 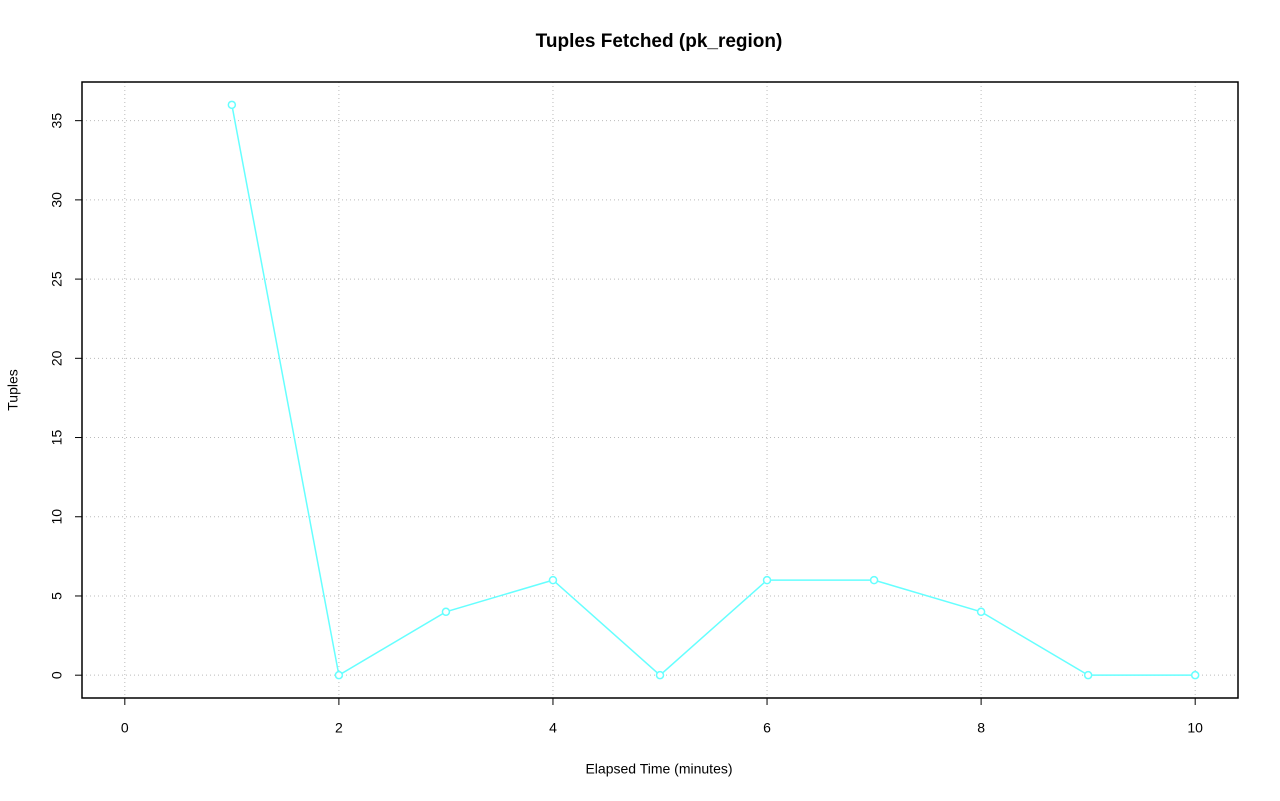 What do you see at coordinates (57, 358) in the screenshot?
I see `y-tick-label: 20` at bounding box center [57, 358].